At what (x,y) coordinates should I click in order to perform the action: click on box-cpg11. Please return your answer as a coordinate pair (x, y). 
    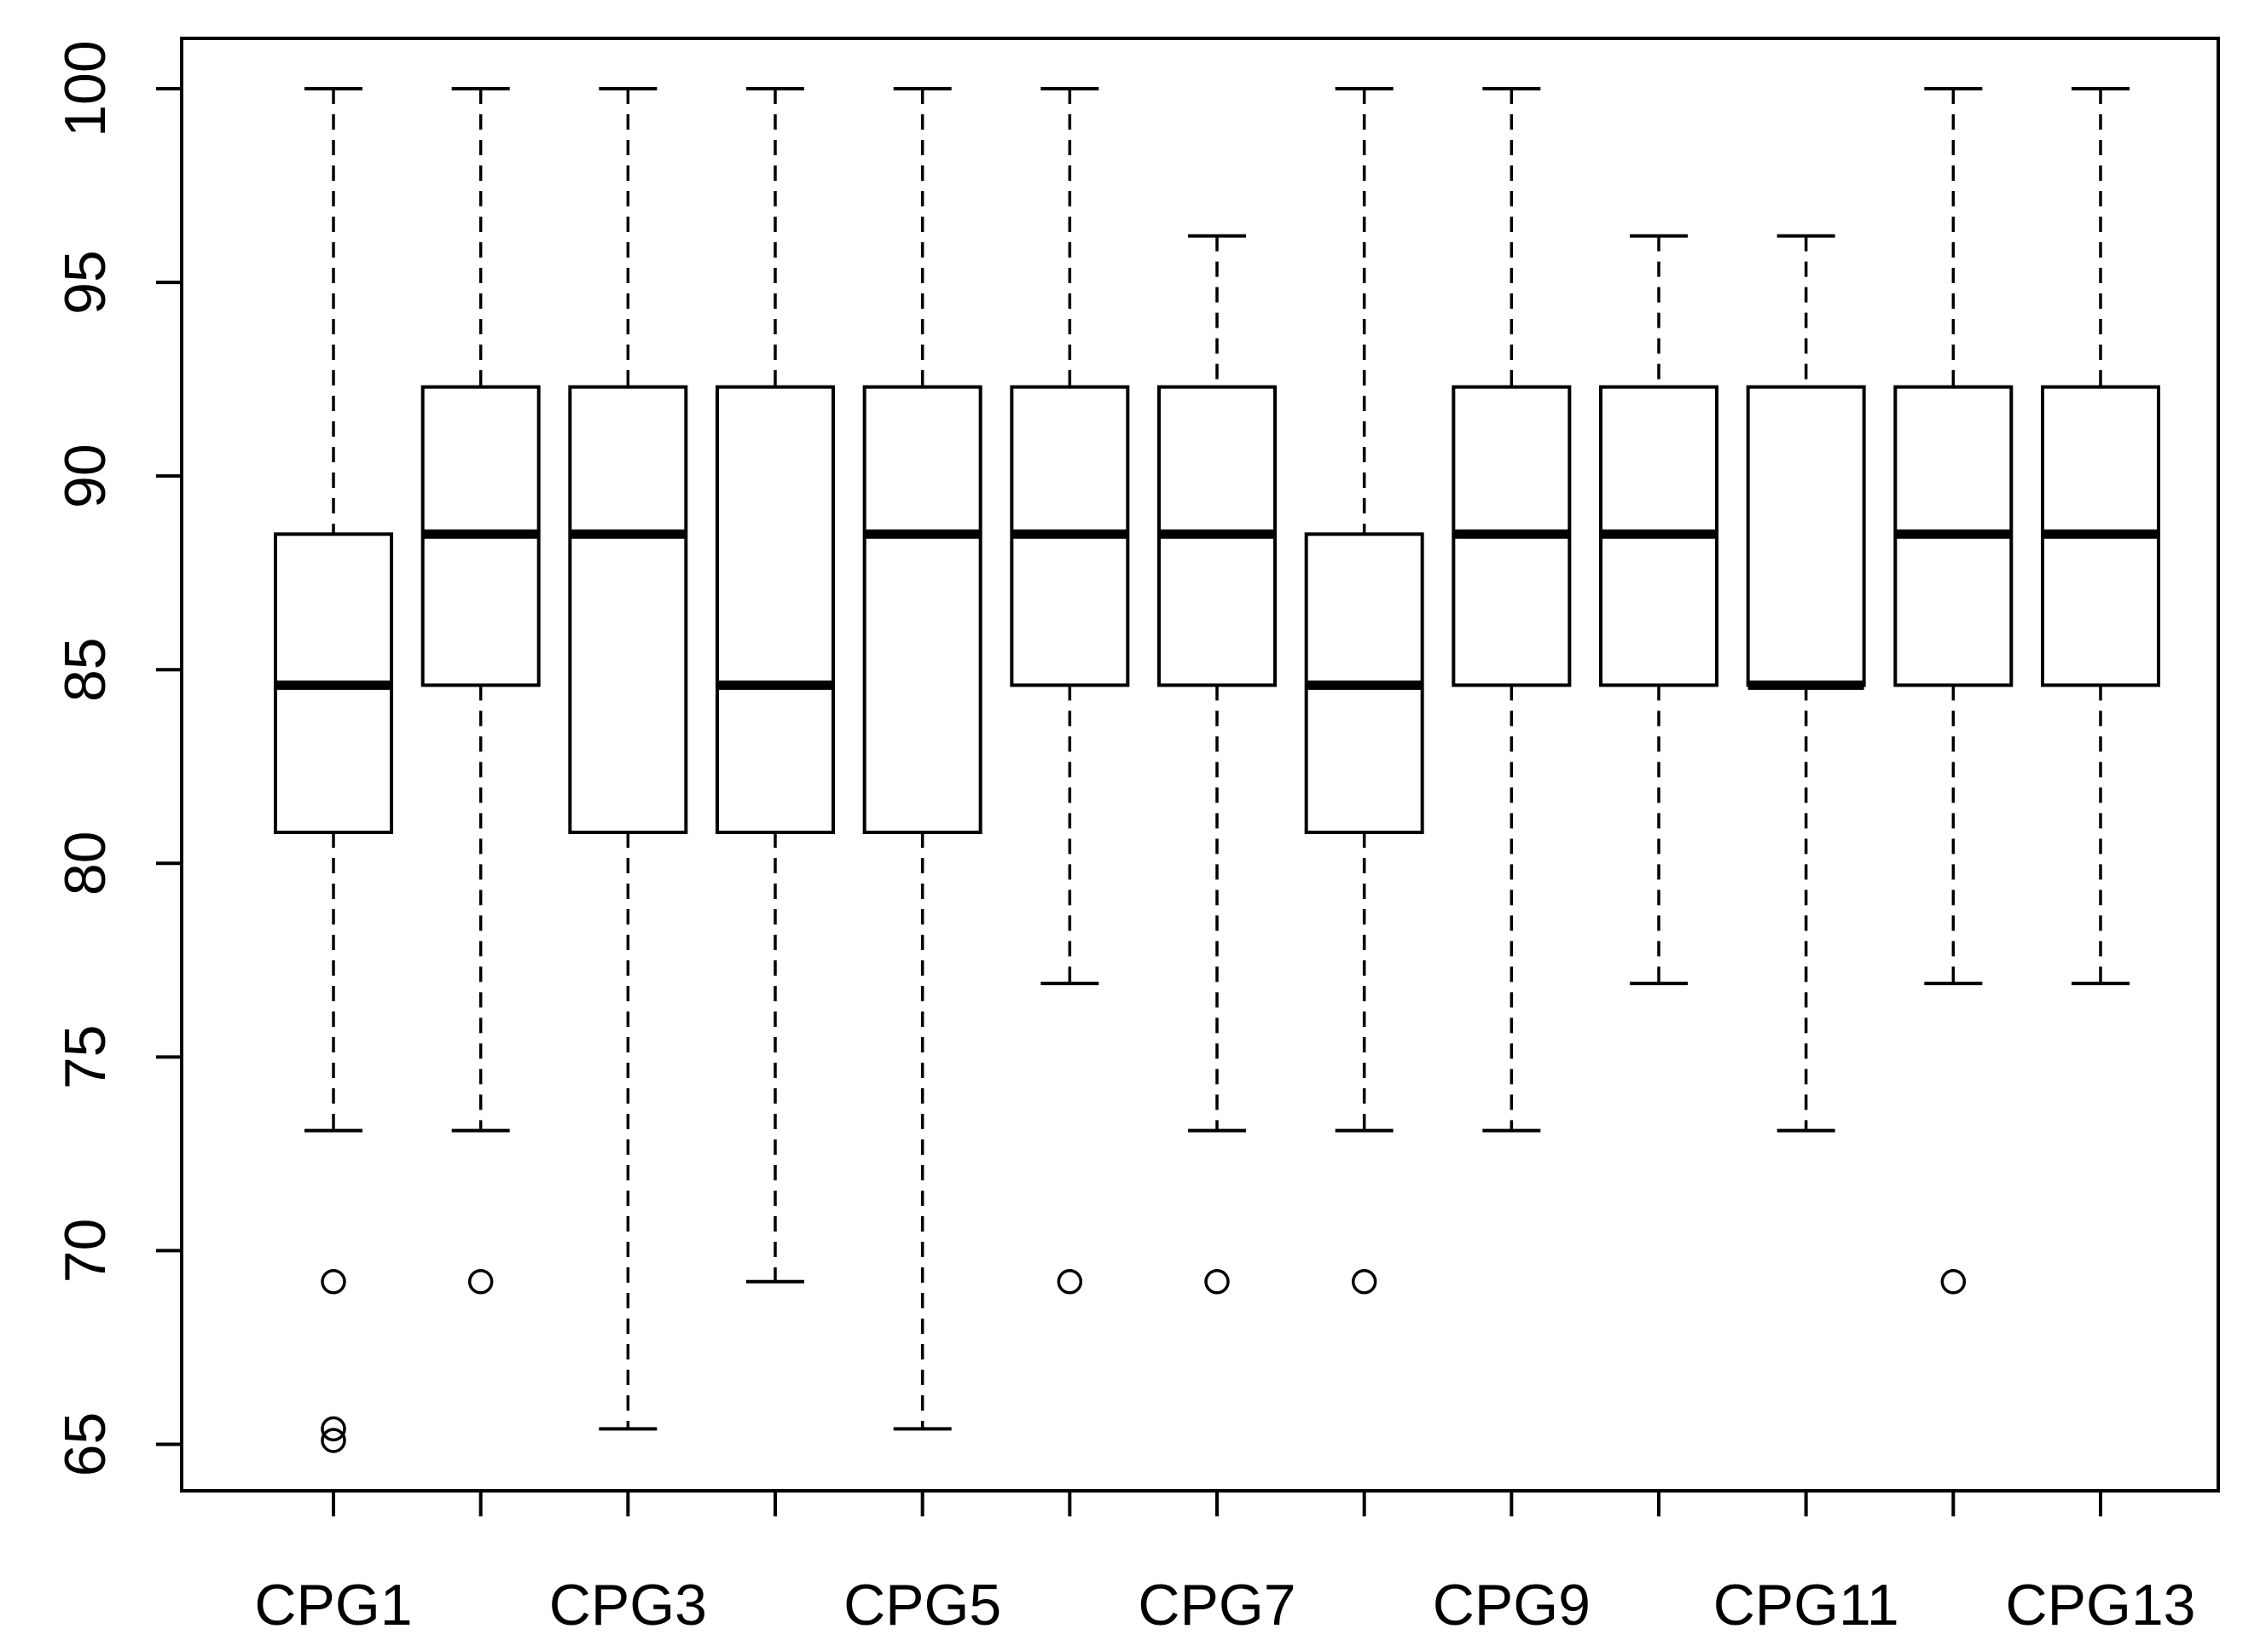
    Looking at the image, I should click on (1806, 683).